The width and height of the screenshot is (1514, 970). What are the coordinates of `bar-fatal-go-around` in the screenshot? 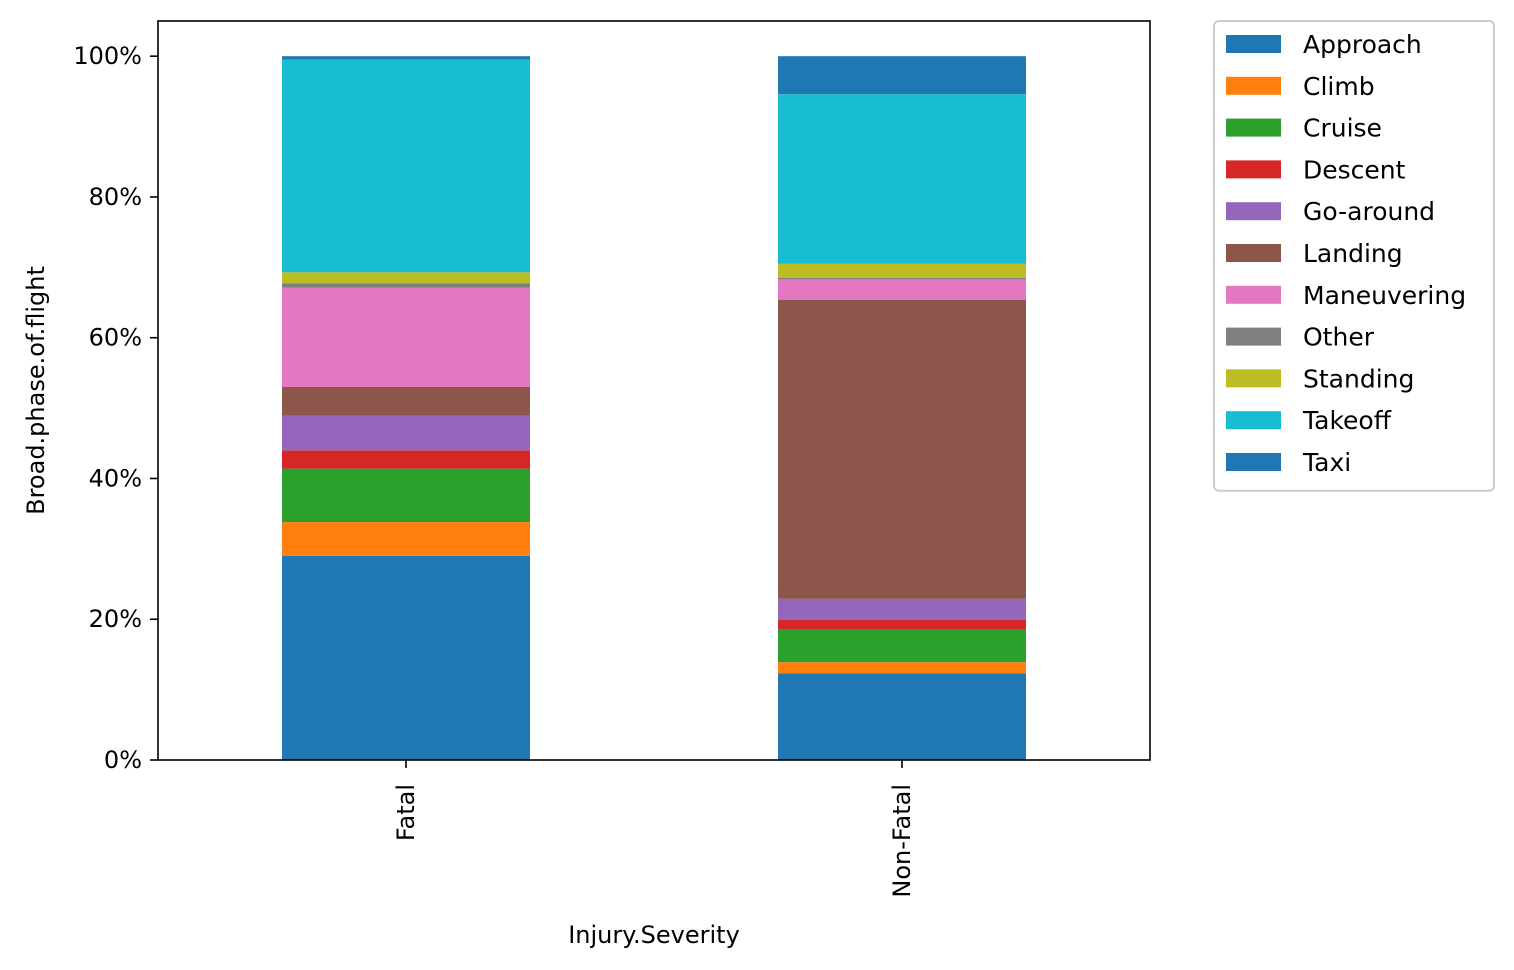 It's located at (406, 433).